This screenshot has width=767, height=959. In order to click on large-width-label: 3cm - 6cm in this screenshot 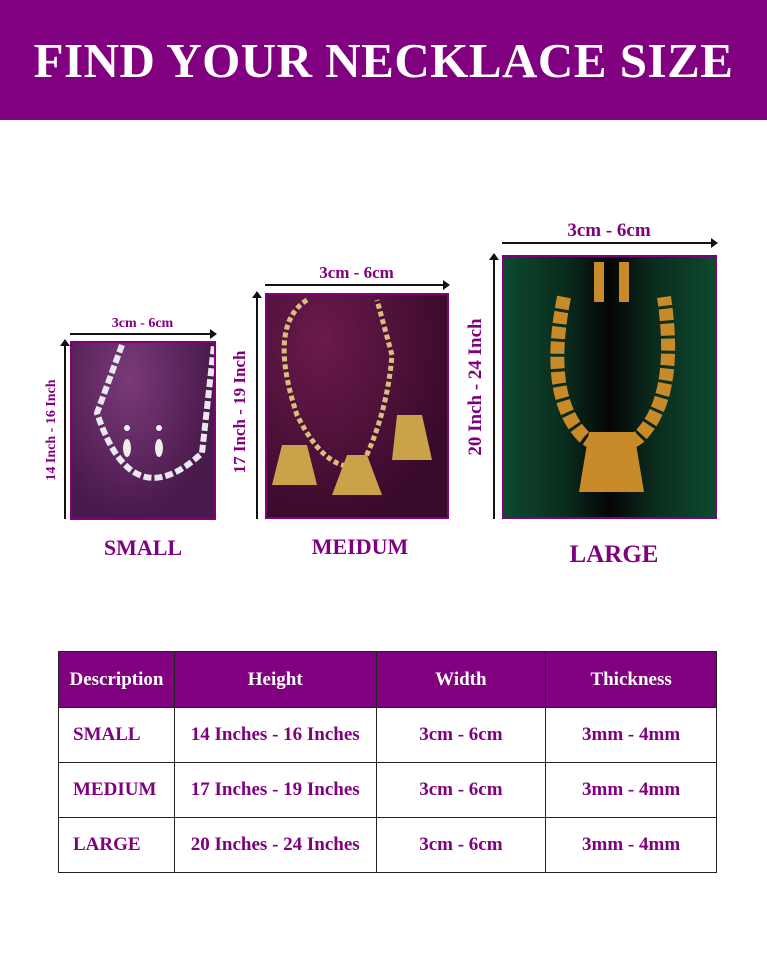, I will do `click(609, 230)`.